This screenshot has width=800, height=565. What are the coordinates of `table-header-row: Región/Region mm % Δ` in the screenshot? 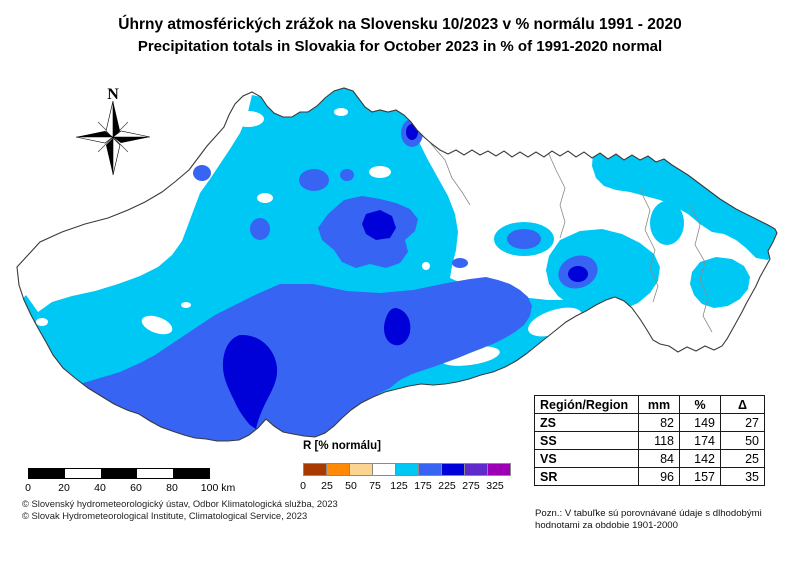 It's located at (649, 404).